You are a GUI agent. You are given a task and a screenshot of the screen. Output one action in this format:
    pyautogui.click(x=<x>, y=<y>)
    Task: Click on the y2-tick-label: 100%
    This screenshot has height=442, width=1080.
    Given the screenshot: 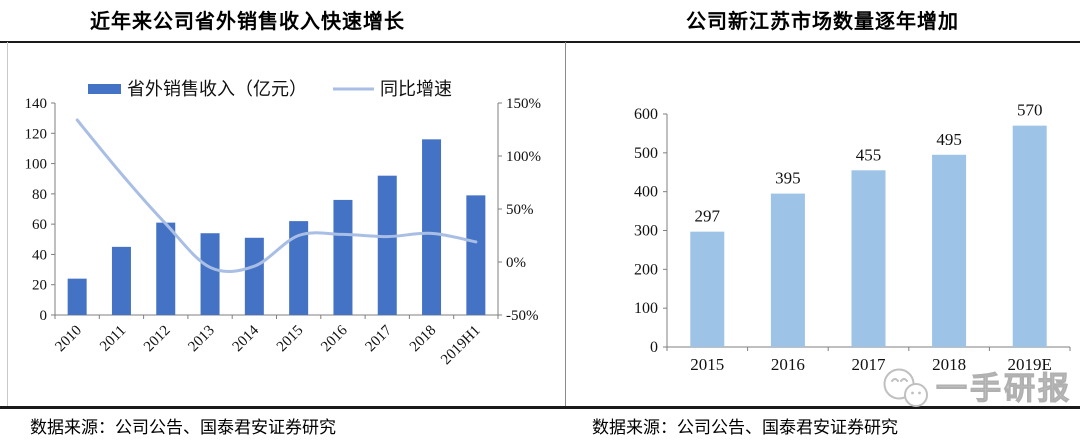 What is the action you would take?
    pyautogui.click(x=523, y=157)
    